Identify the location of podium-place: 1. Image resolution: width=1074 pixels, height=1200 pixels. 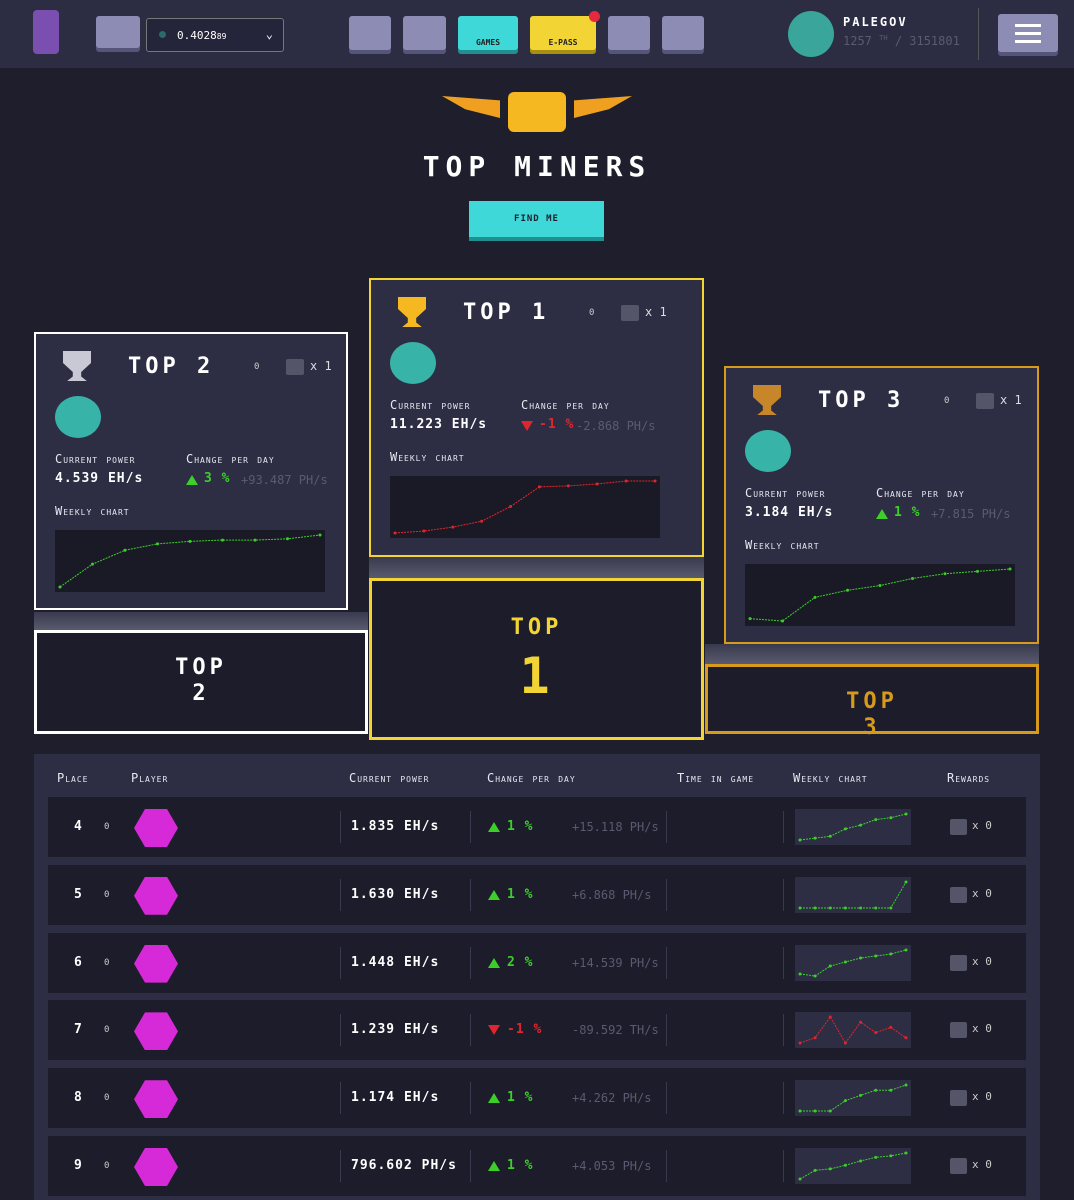
(536, 676).